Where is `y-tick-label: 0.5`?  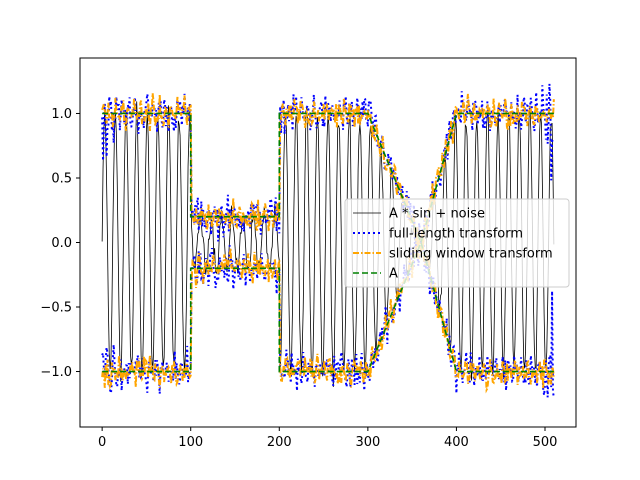 y-tick-label: 0.5 is located at coordinates (61, 178).